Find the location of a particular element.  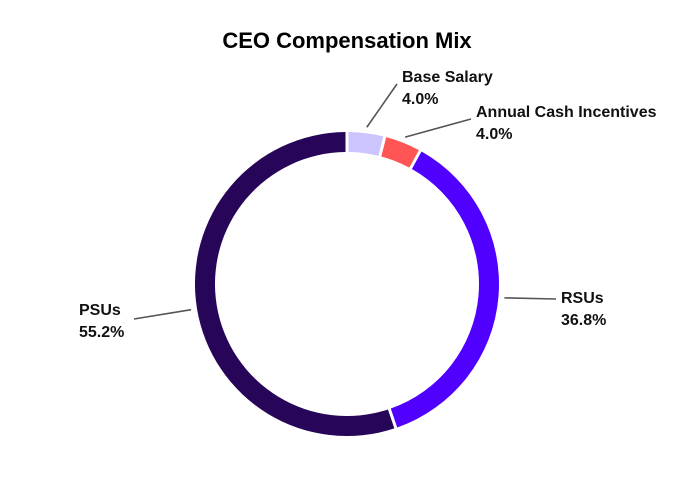

slice-label-name: Base Salary is located at coordinates (447, 77).